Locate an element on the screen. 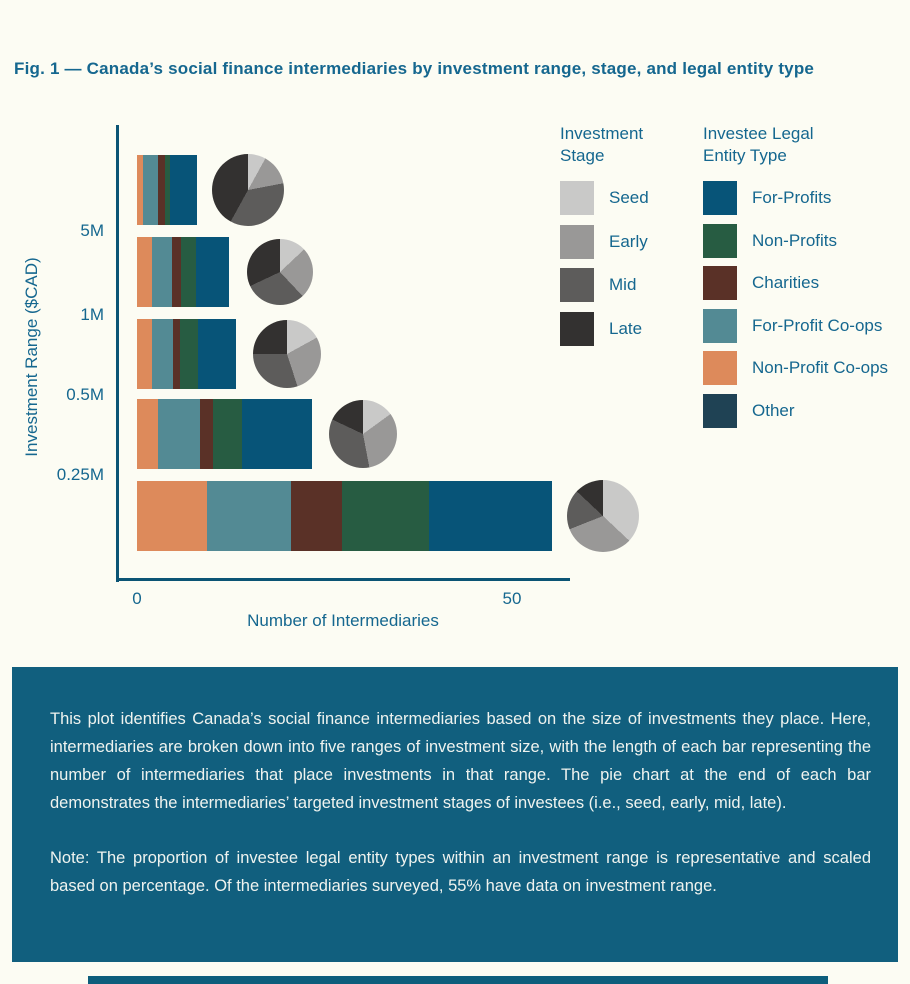 This screenshot has width=910, height=984. legend-stage-item: Late is located at coordinates (601, 328).